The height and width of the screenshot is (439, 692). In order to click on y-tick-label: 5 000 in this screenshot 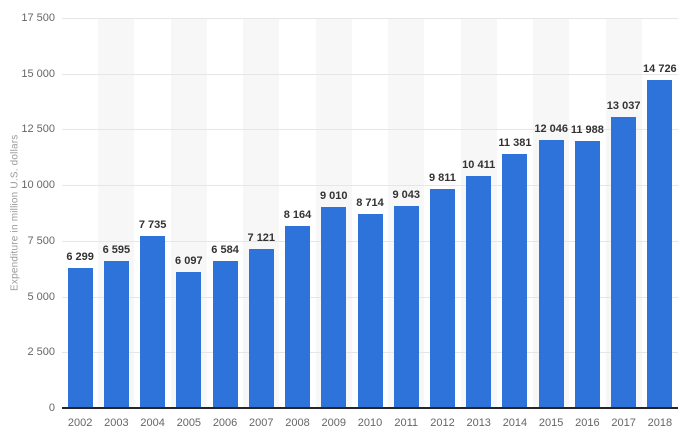, I will do `click(41, 296)`.